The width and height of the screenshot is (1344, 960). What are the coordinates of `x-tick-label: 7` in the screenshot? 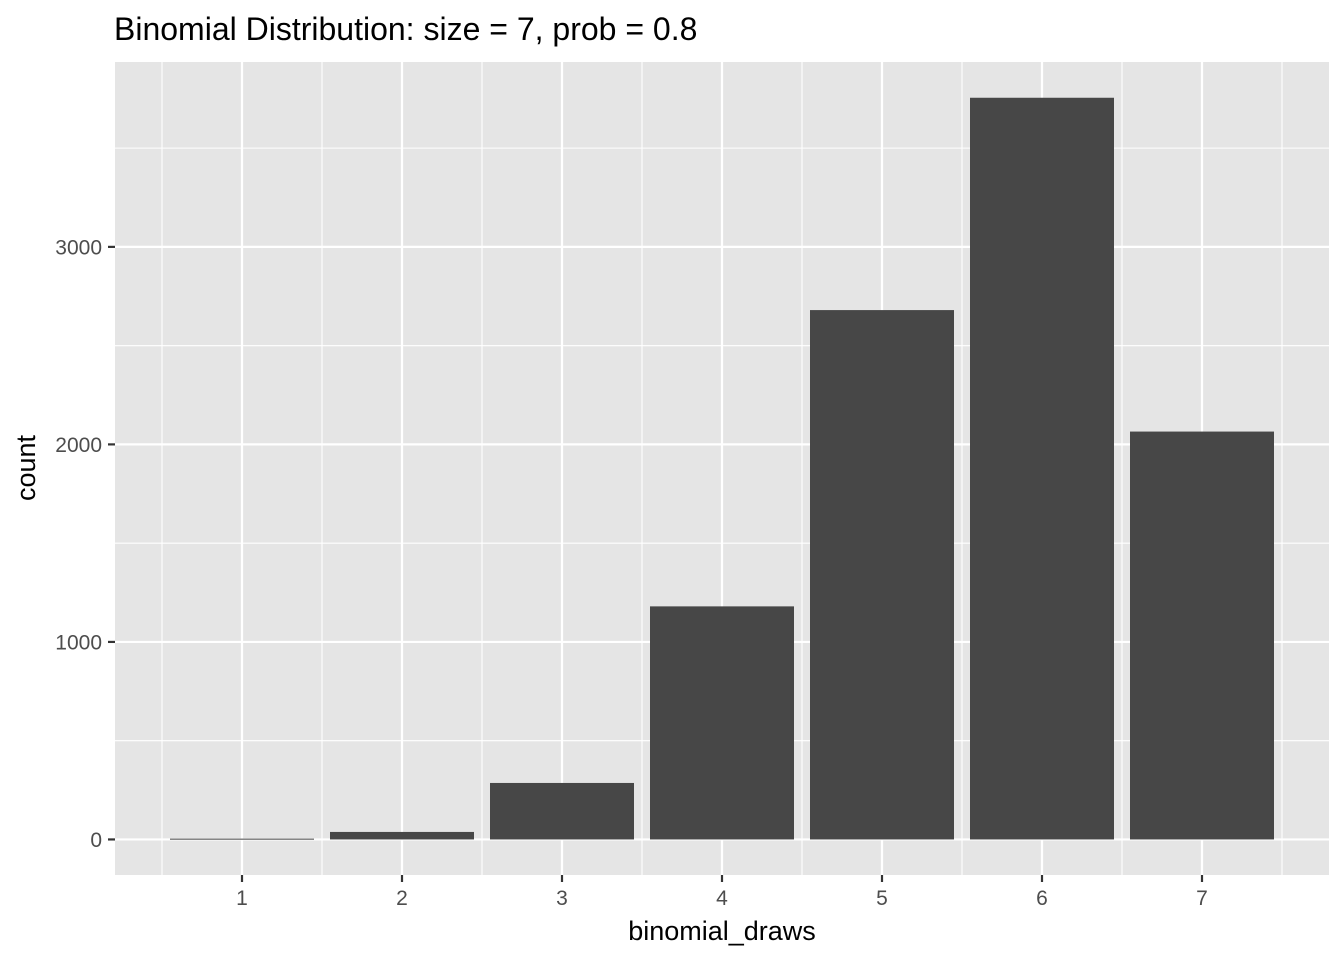 It's located at (1202, 898).